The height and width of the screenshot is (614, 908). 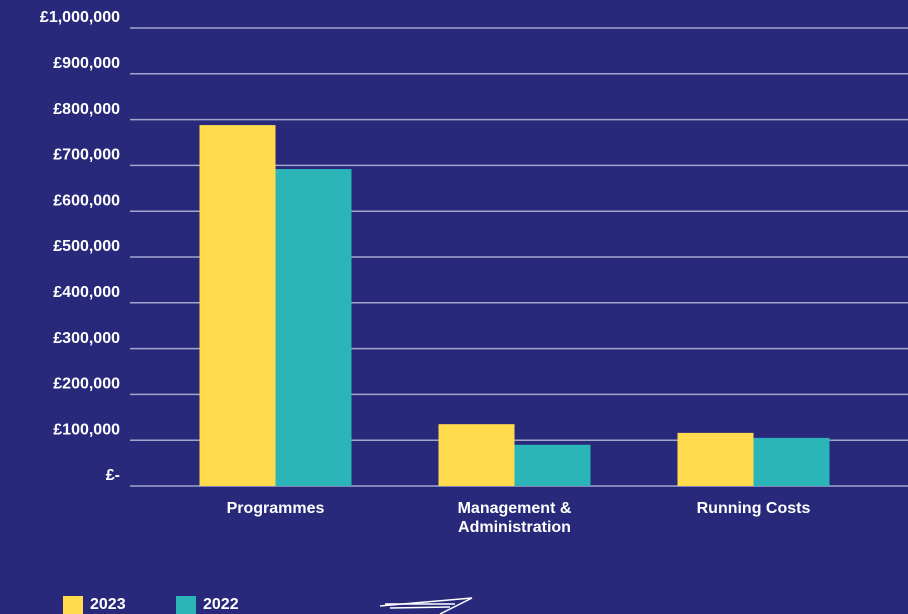 I want to click on y-tick-label: £1,000,000, so click(x=80, y=17).